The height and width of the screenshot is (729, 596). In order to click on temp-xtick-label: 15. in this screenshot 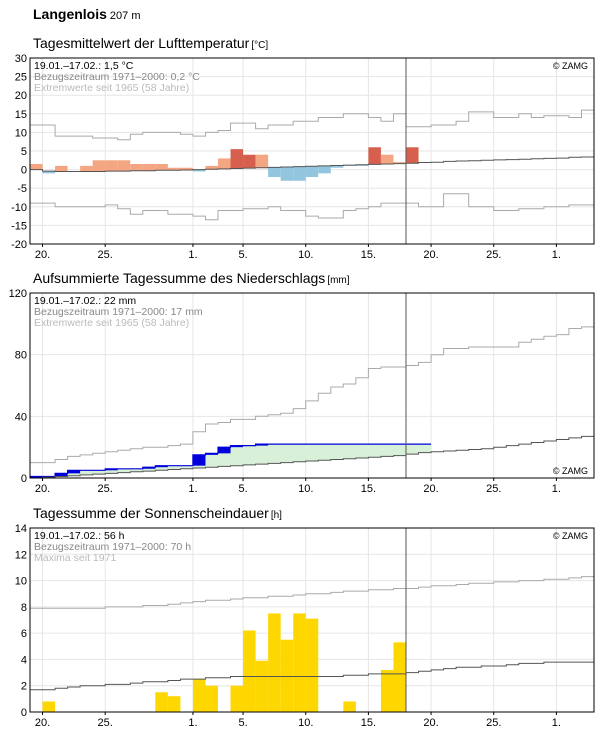, I will do `click(368, 255)`.